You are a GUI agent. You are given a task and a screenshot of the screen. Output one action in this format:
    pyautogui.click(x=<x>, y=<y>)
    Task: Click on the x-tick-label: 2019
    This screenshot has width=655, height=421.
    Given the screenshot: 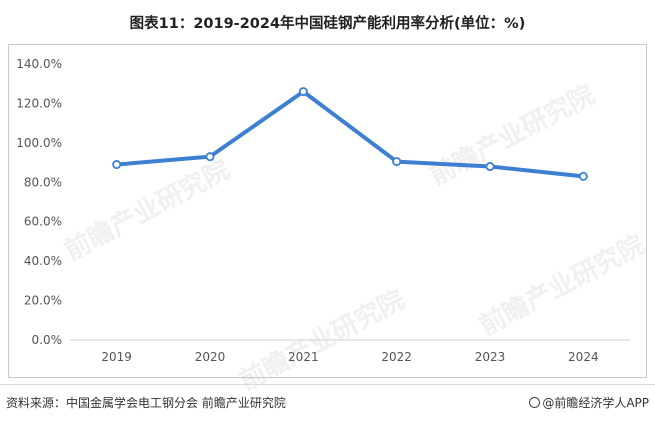 What is the action you would take?
    pyautogui.click(x=116, y=357)
    